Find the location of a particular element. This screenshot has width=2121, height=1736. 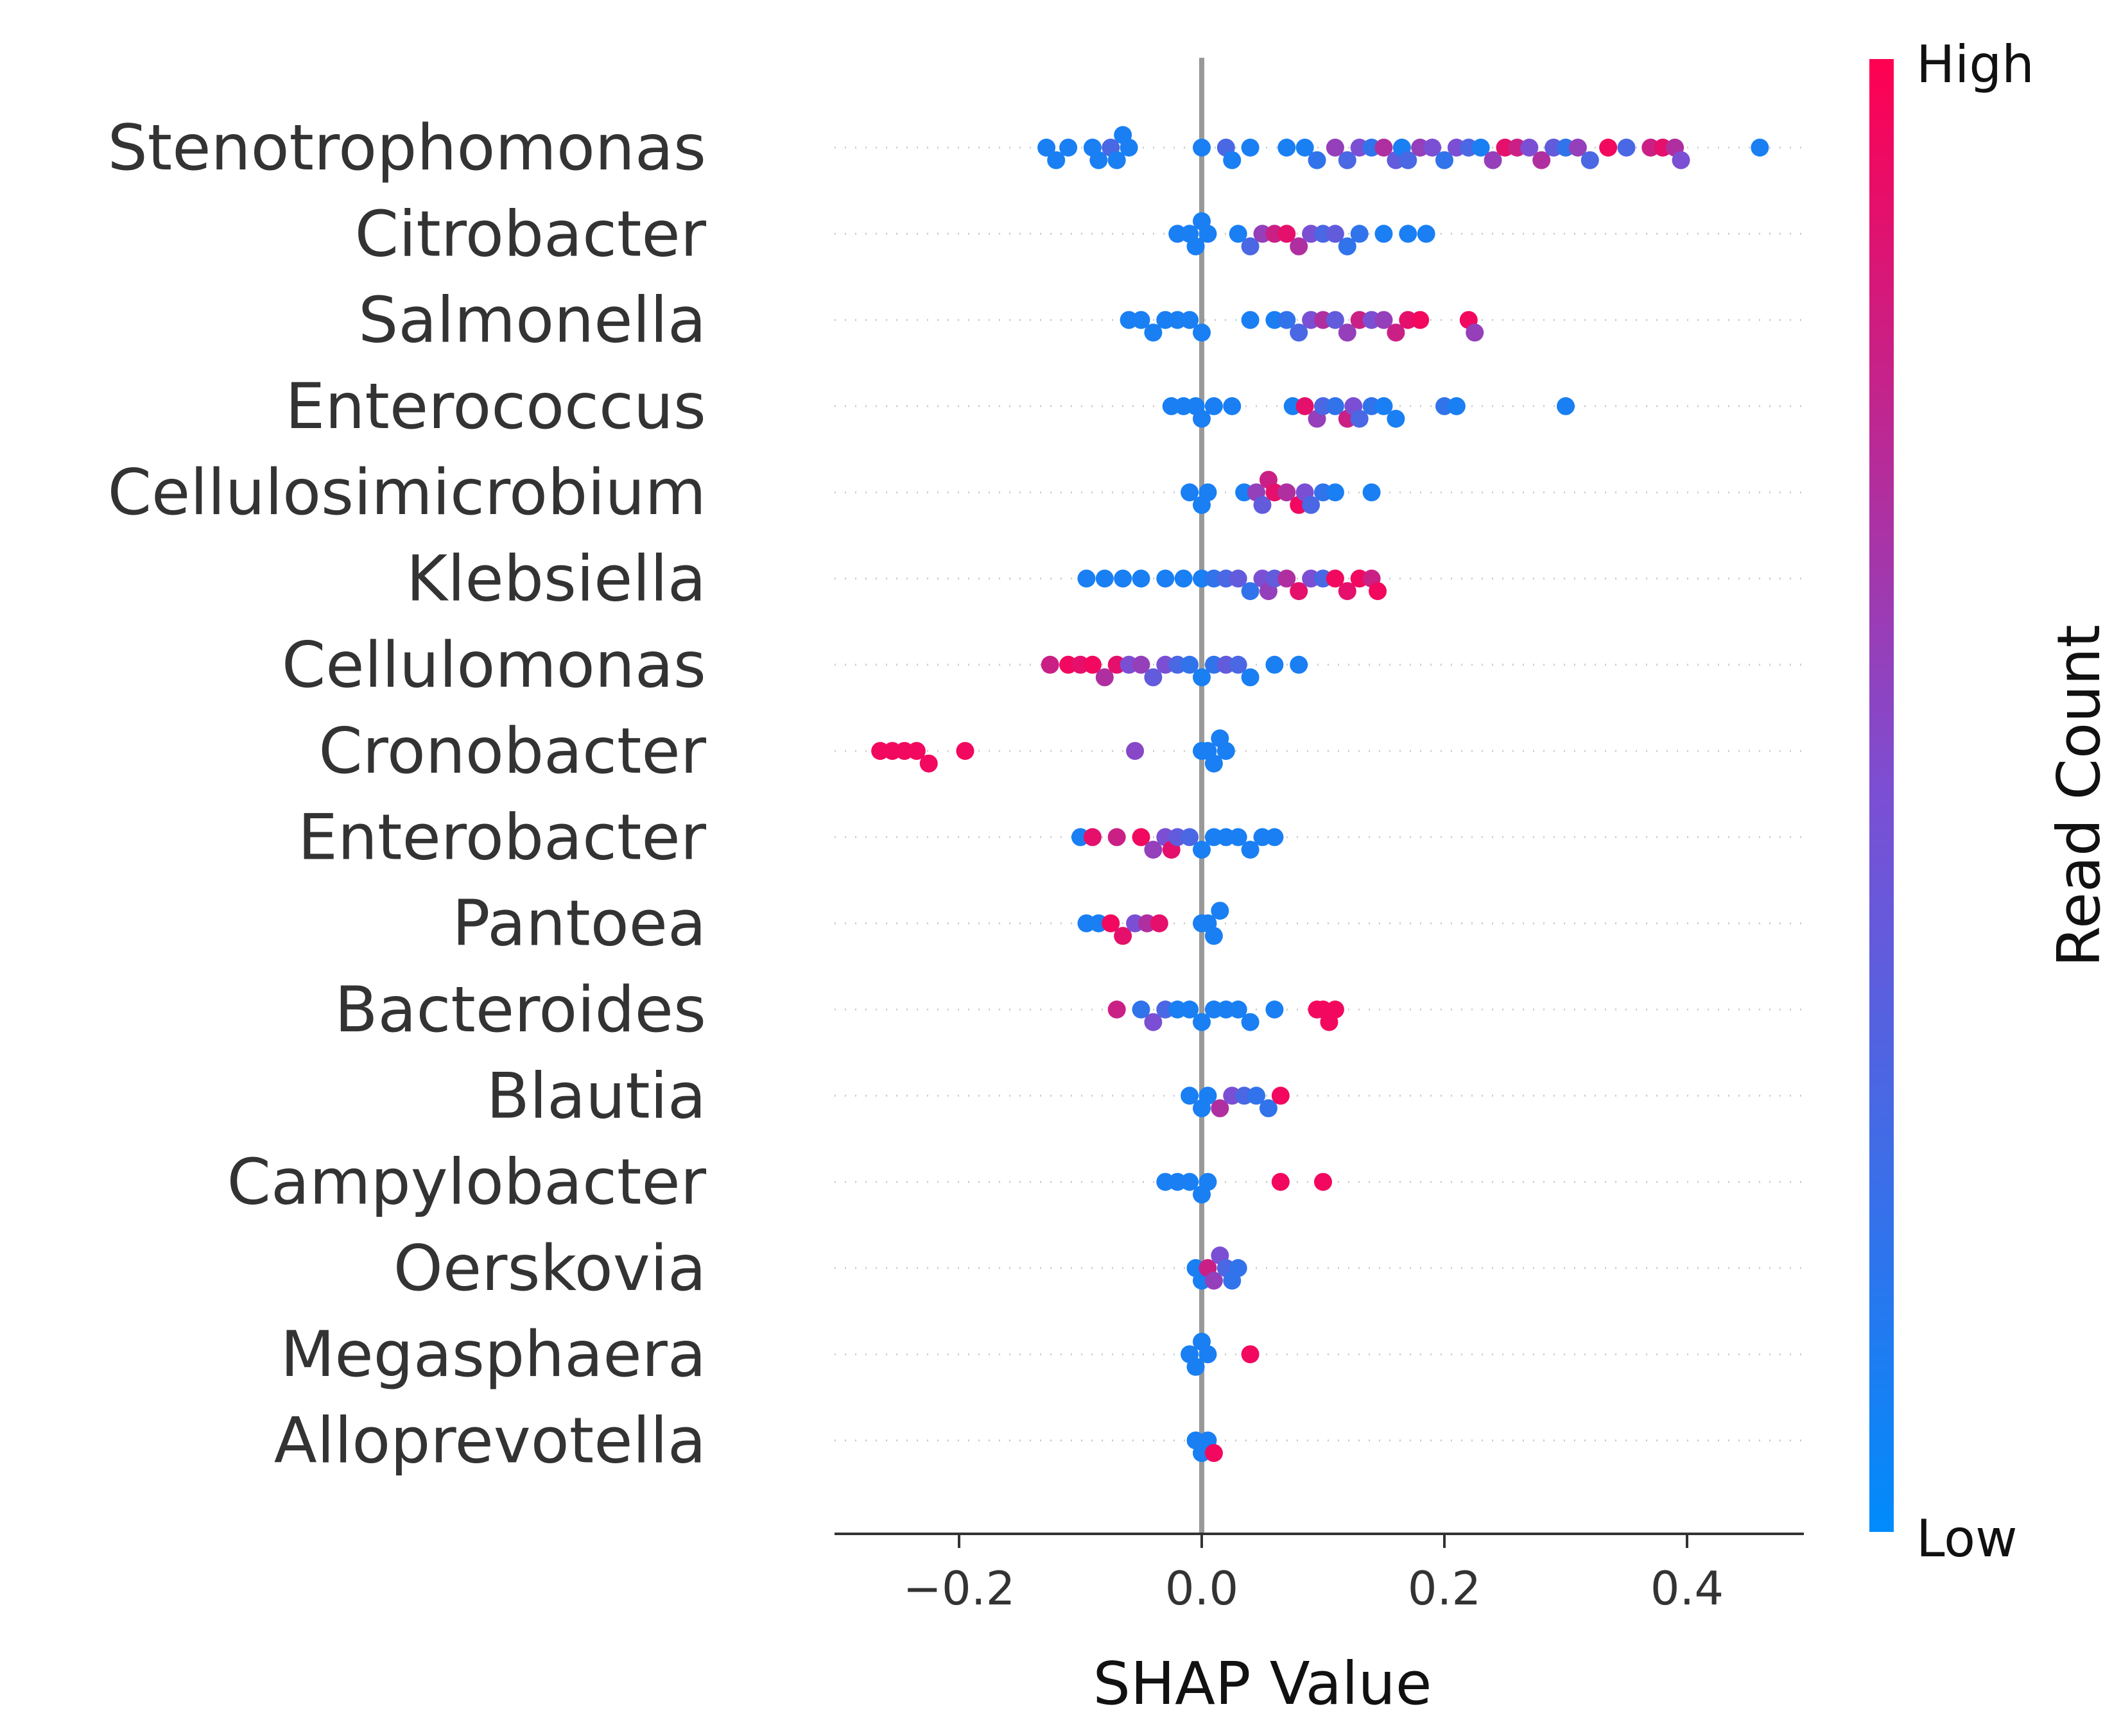

feature-label: Megasphaera is located at coordinates (493, 1354).